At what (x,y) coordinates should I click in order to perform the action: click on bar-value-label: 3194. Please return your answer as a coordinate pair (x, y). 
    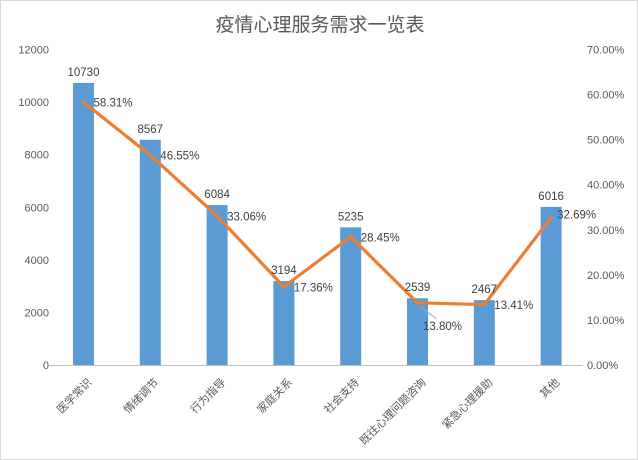
    Looking at the image, I should click on (284, 271).